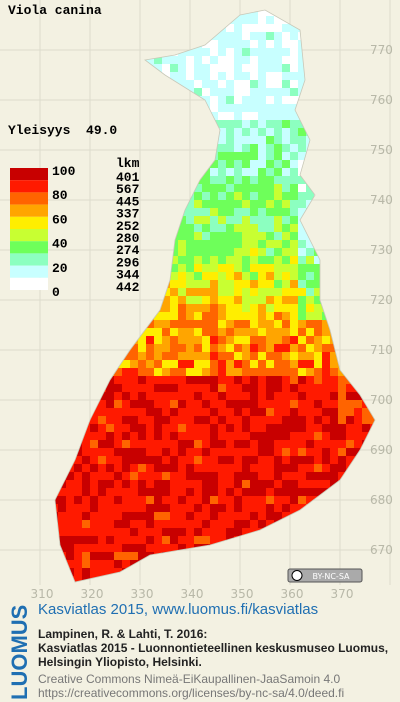 The height and width of the screenshot is (702, 400). What do you see at coordinates (381, 350) in the screenshot?
I see `y-axis-label: 710` at bounding box center [381, 350].